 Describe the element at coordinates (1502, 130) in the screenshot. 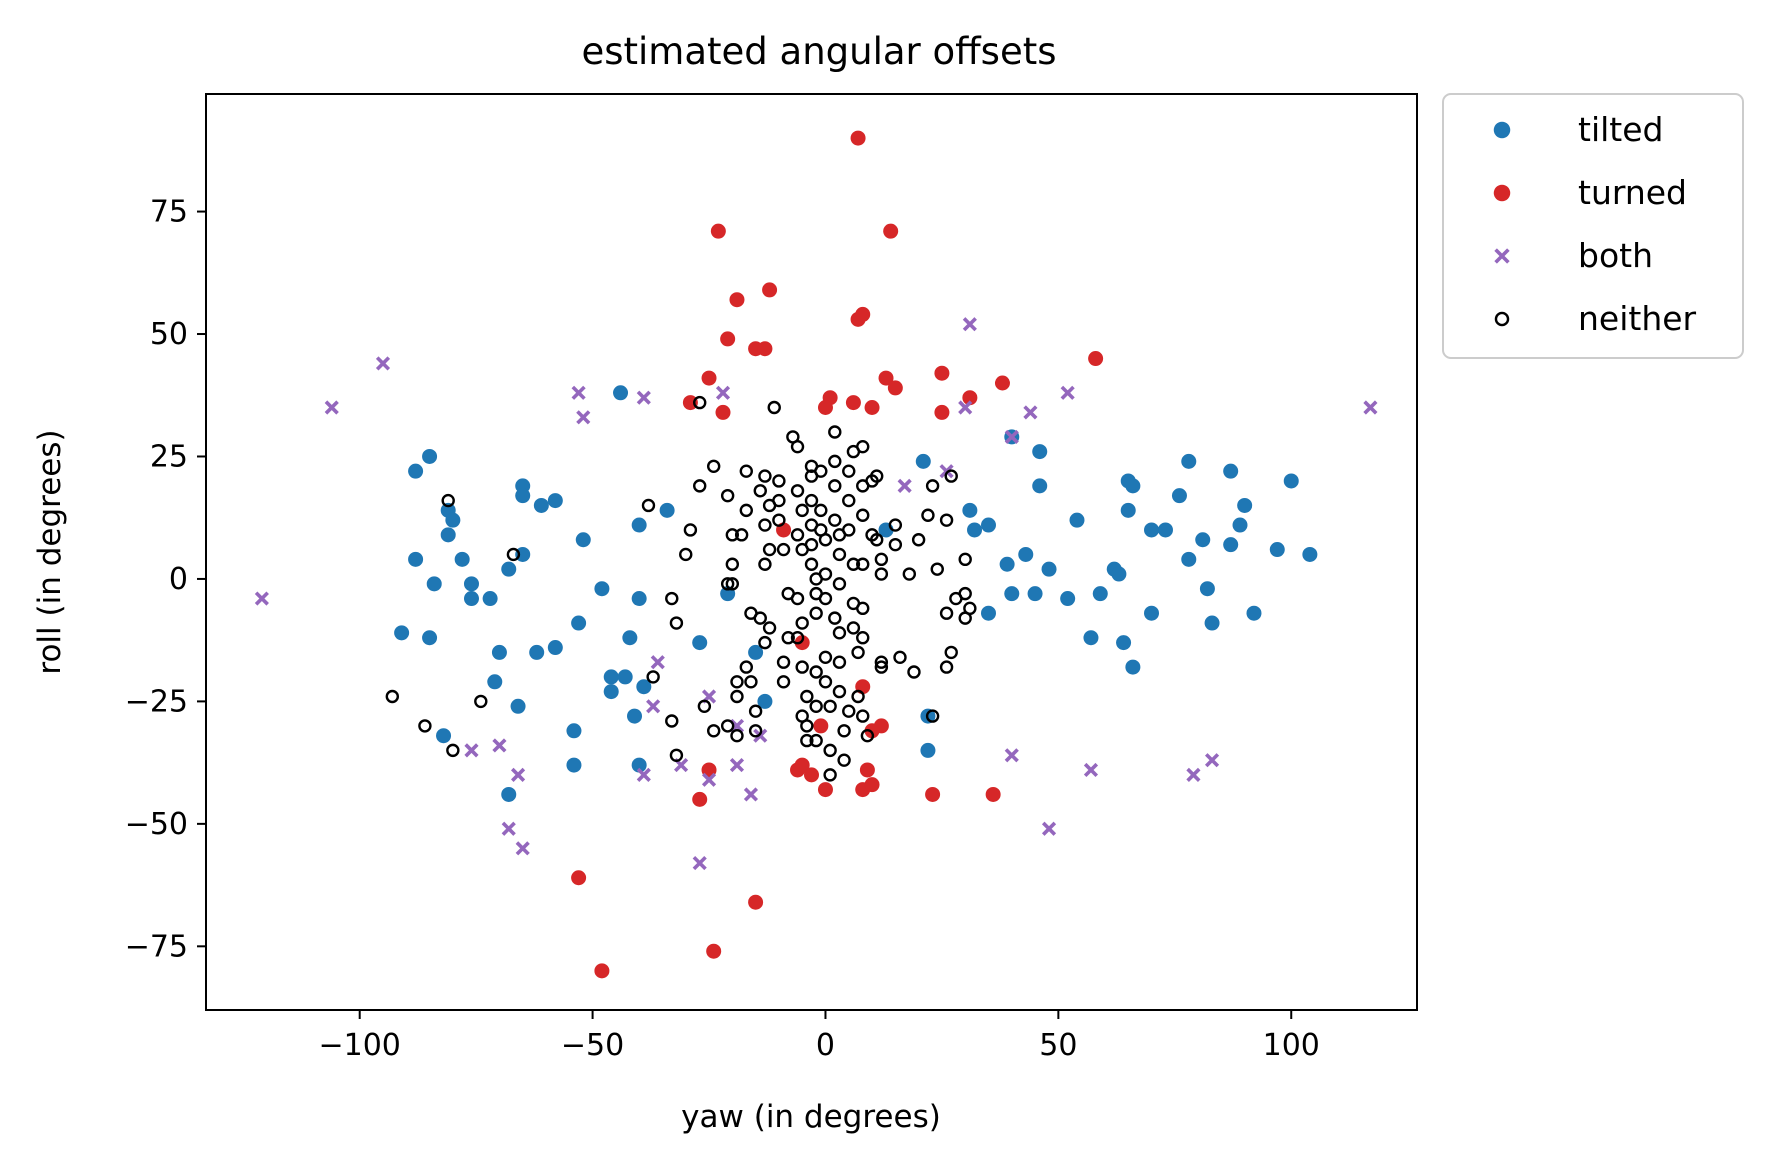

I see `legend-marker-tilted` at that location.